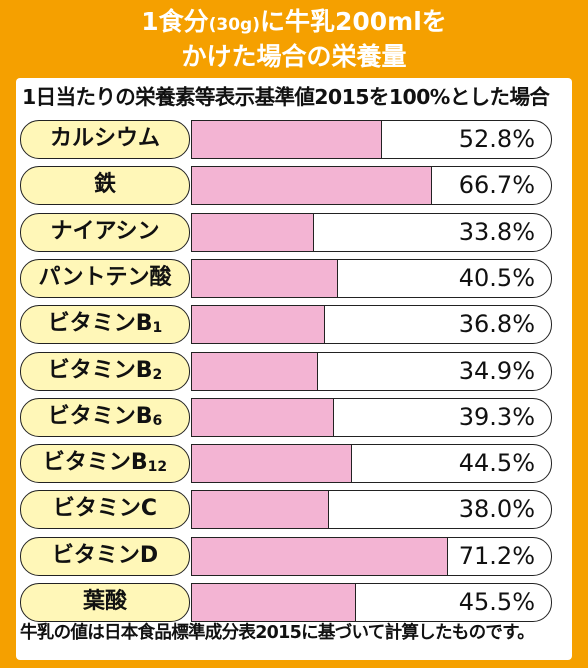  What do you see at coordinates (157, 420) in the screenshot?
I see `category-subscript: 6` at bounding box center [157, 420].